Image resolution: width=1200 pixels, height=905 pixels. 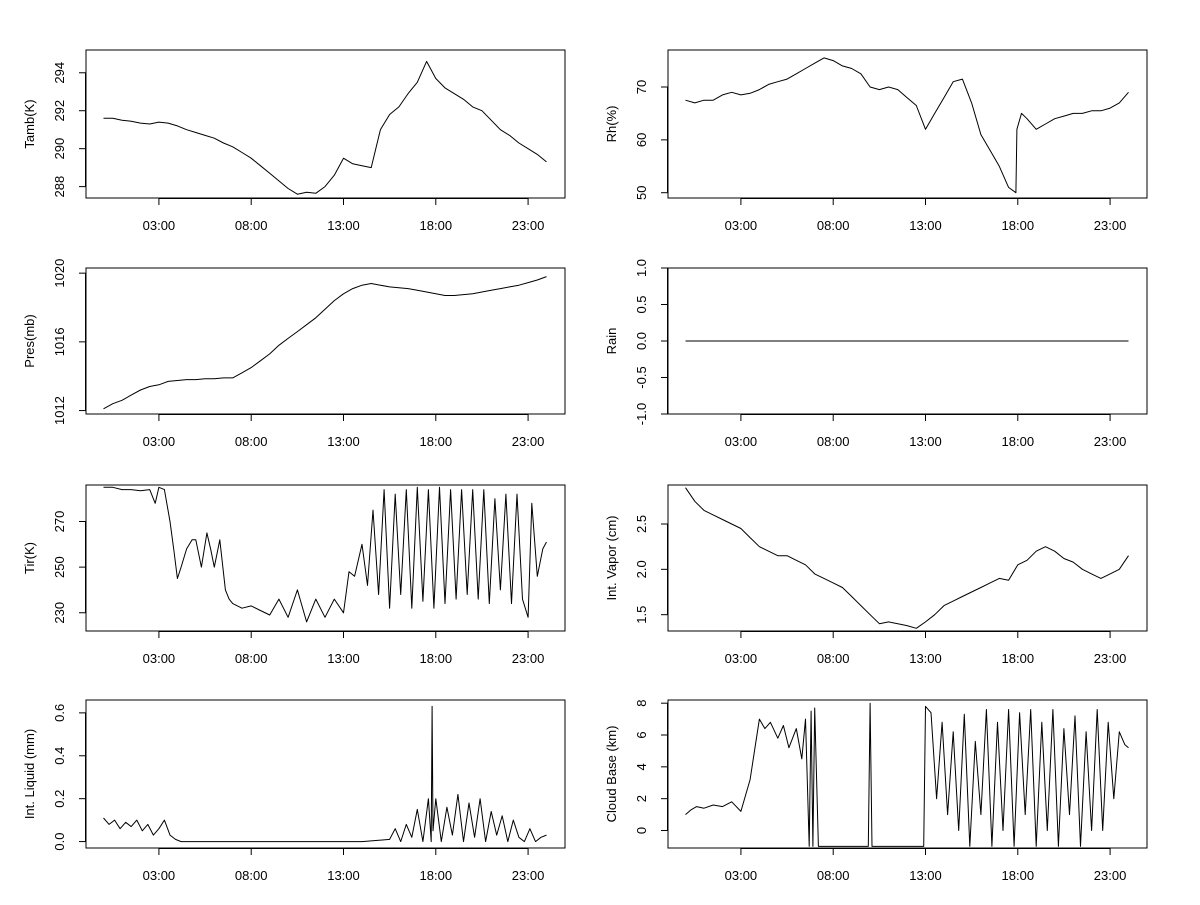 What do you see at coordinates (325, 343) in the screenshot?
I see `series-line-pres` at bounding box center [325, 343].